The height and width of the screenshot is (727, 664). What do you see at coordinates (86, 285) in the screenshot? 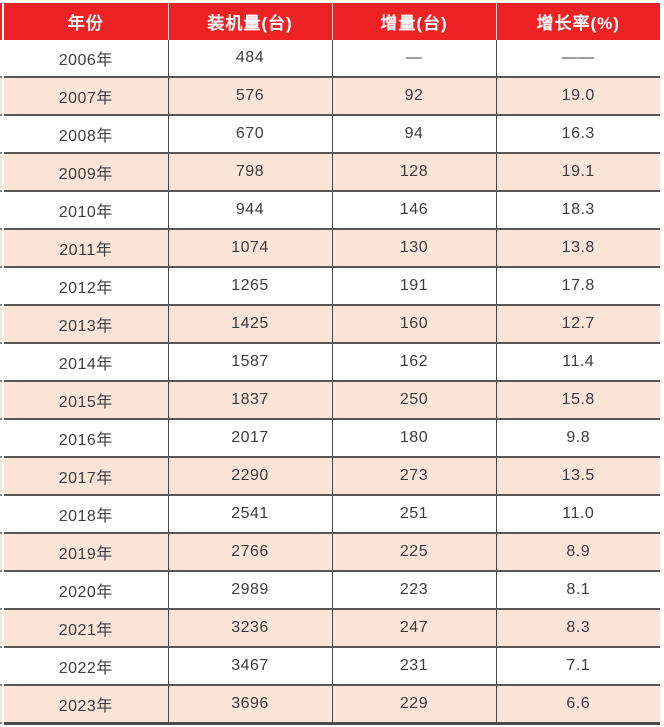
I see `year-cell: 2012年` at bounding box center [86, 285].